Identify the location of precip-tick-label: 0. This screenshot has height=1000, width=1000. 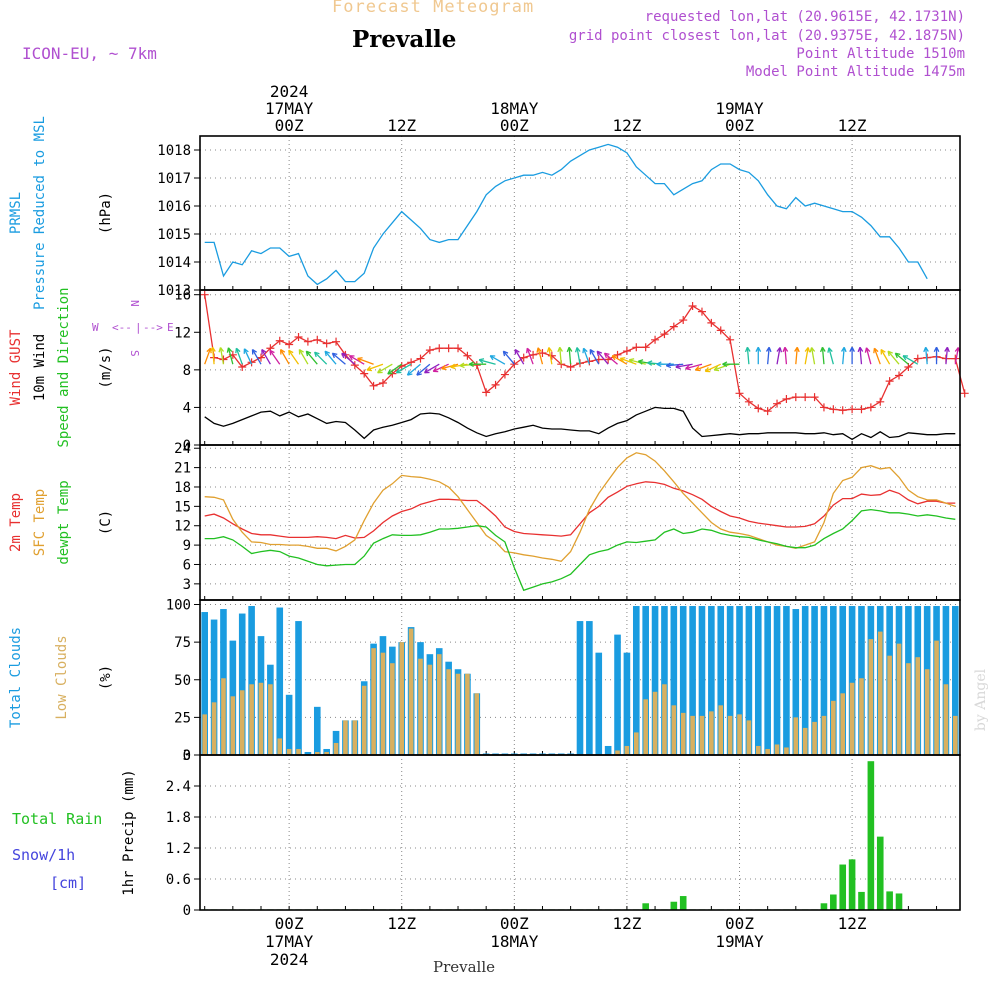
(187, 911).